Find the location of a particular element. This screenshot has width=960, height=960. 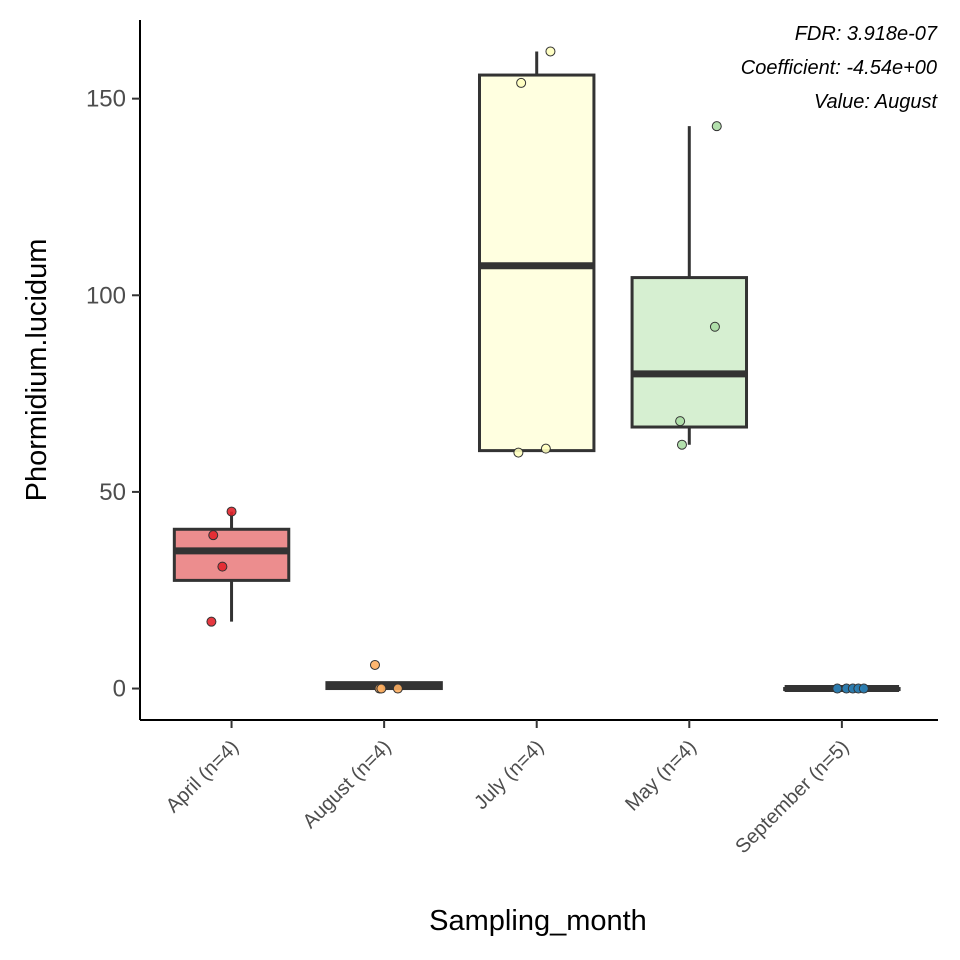

annotation-2: Value: August is located at coordinates (876, 102).